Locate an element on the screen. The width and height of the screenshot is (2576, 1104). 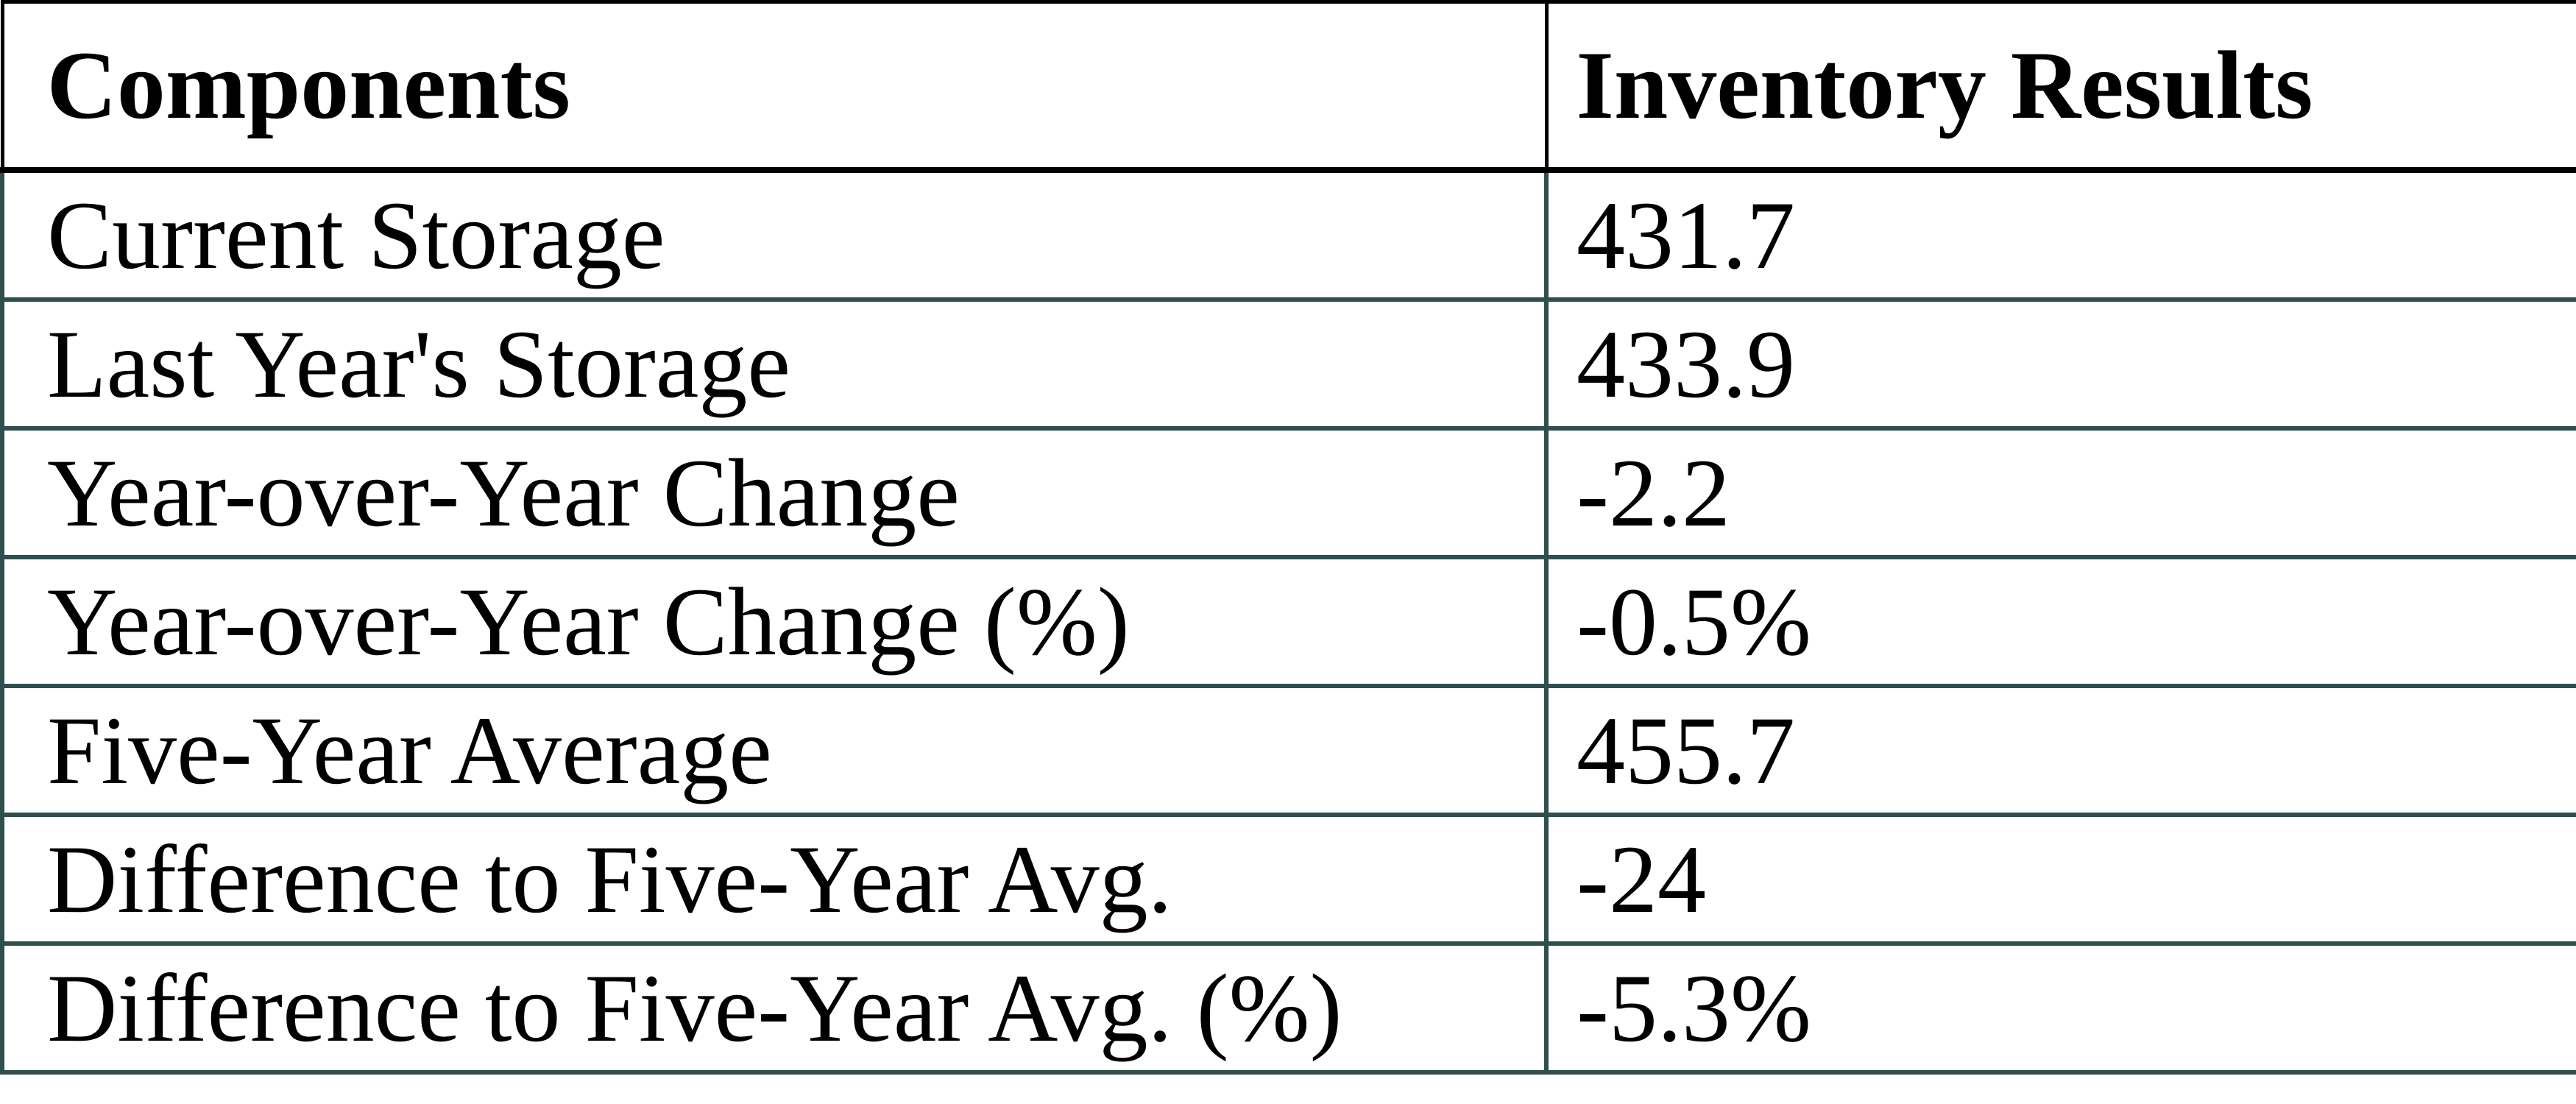
inventory-value: -24 is located at coordinates (2060, 879).